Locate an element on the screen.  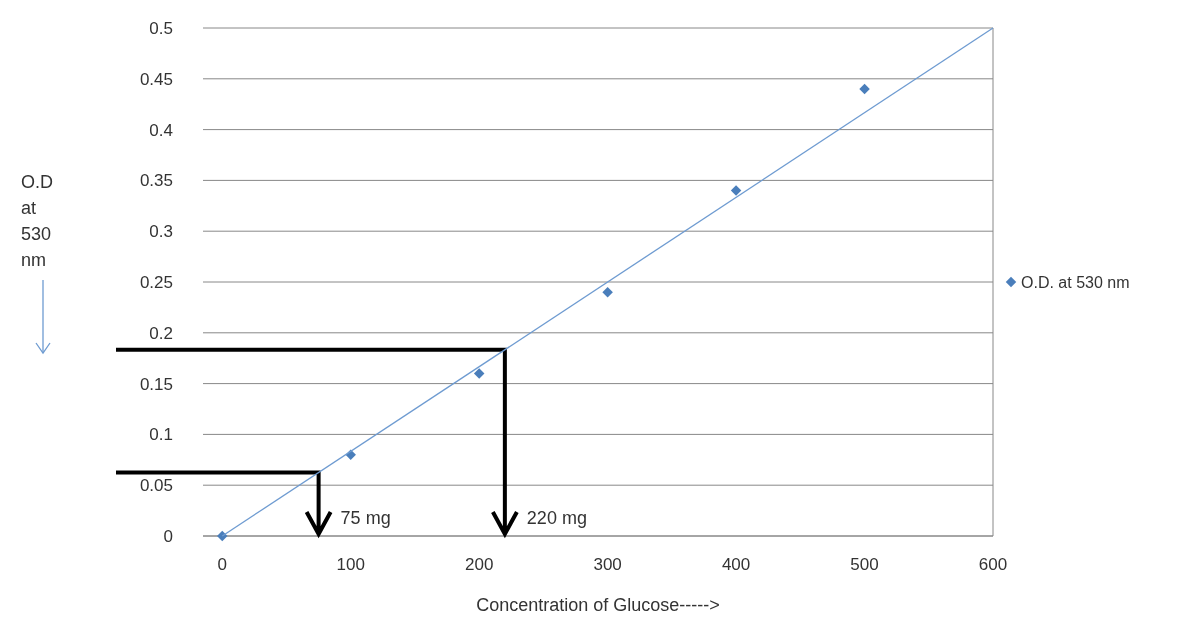
text: O.D at 530 nm is located at coordinates (37, 221).